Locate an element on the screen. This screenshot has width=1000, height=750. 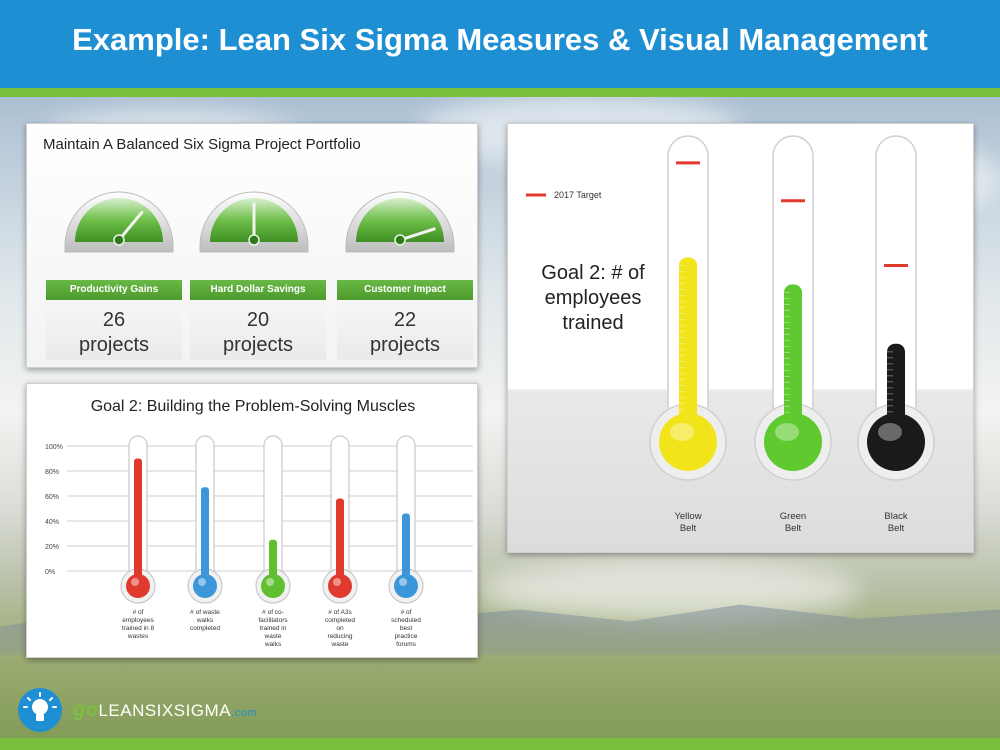
belt-title-line-1: Goal 2: # of is located at coordinates (593, 273).